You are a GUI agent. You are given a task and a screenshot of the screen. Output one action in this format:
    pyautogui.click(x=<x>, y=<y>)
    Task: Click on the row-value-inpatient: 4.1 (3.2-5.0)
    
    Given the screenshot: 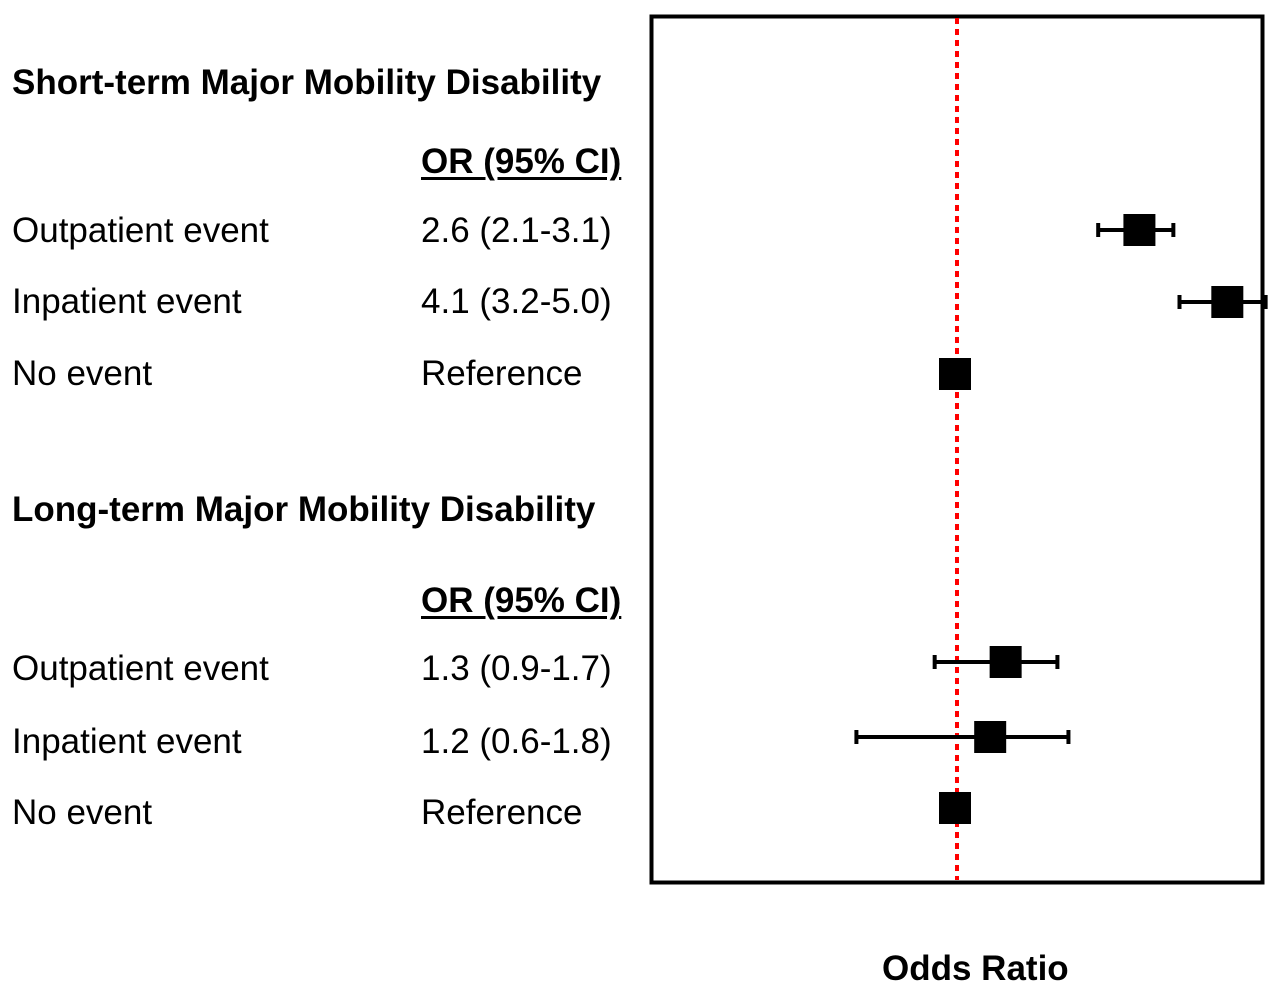 What is the action you would take?
    pyautogui.click(x=516, y=301)
    